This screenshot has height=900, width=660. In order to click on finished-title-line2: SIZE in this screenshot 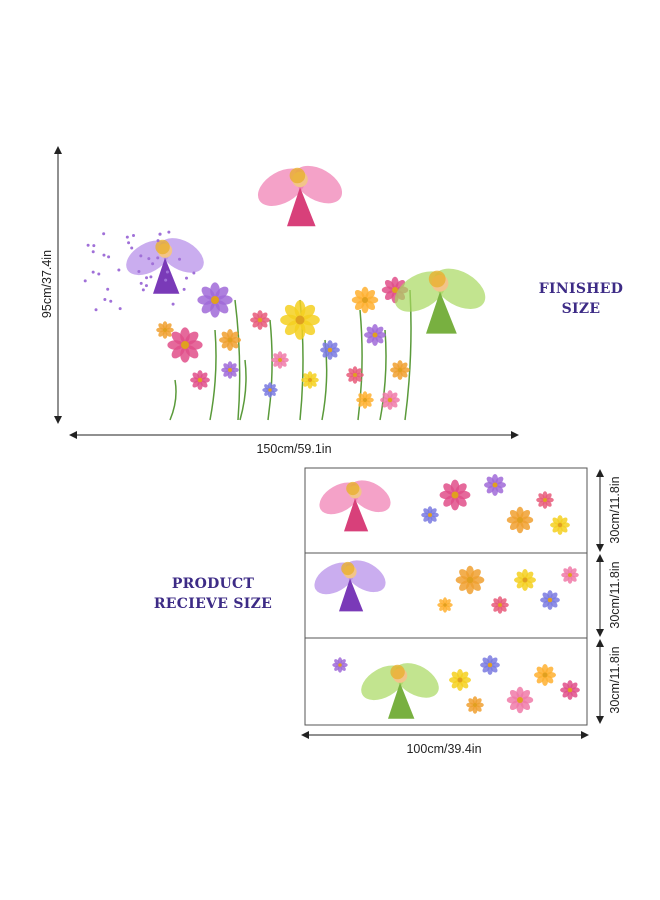, I will do `click(581, 309)`.